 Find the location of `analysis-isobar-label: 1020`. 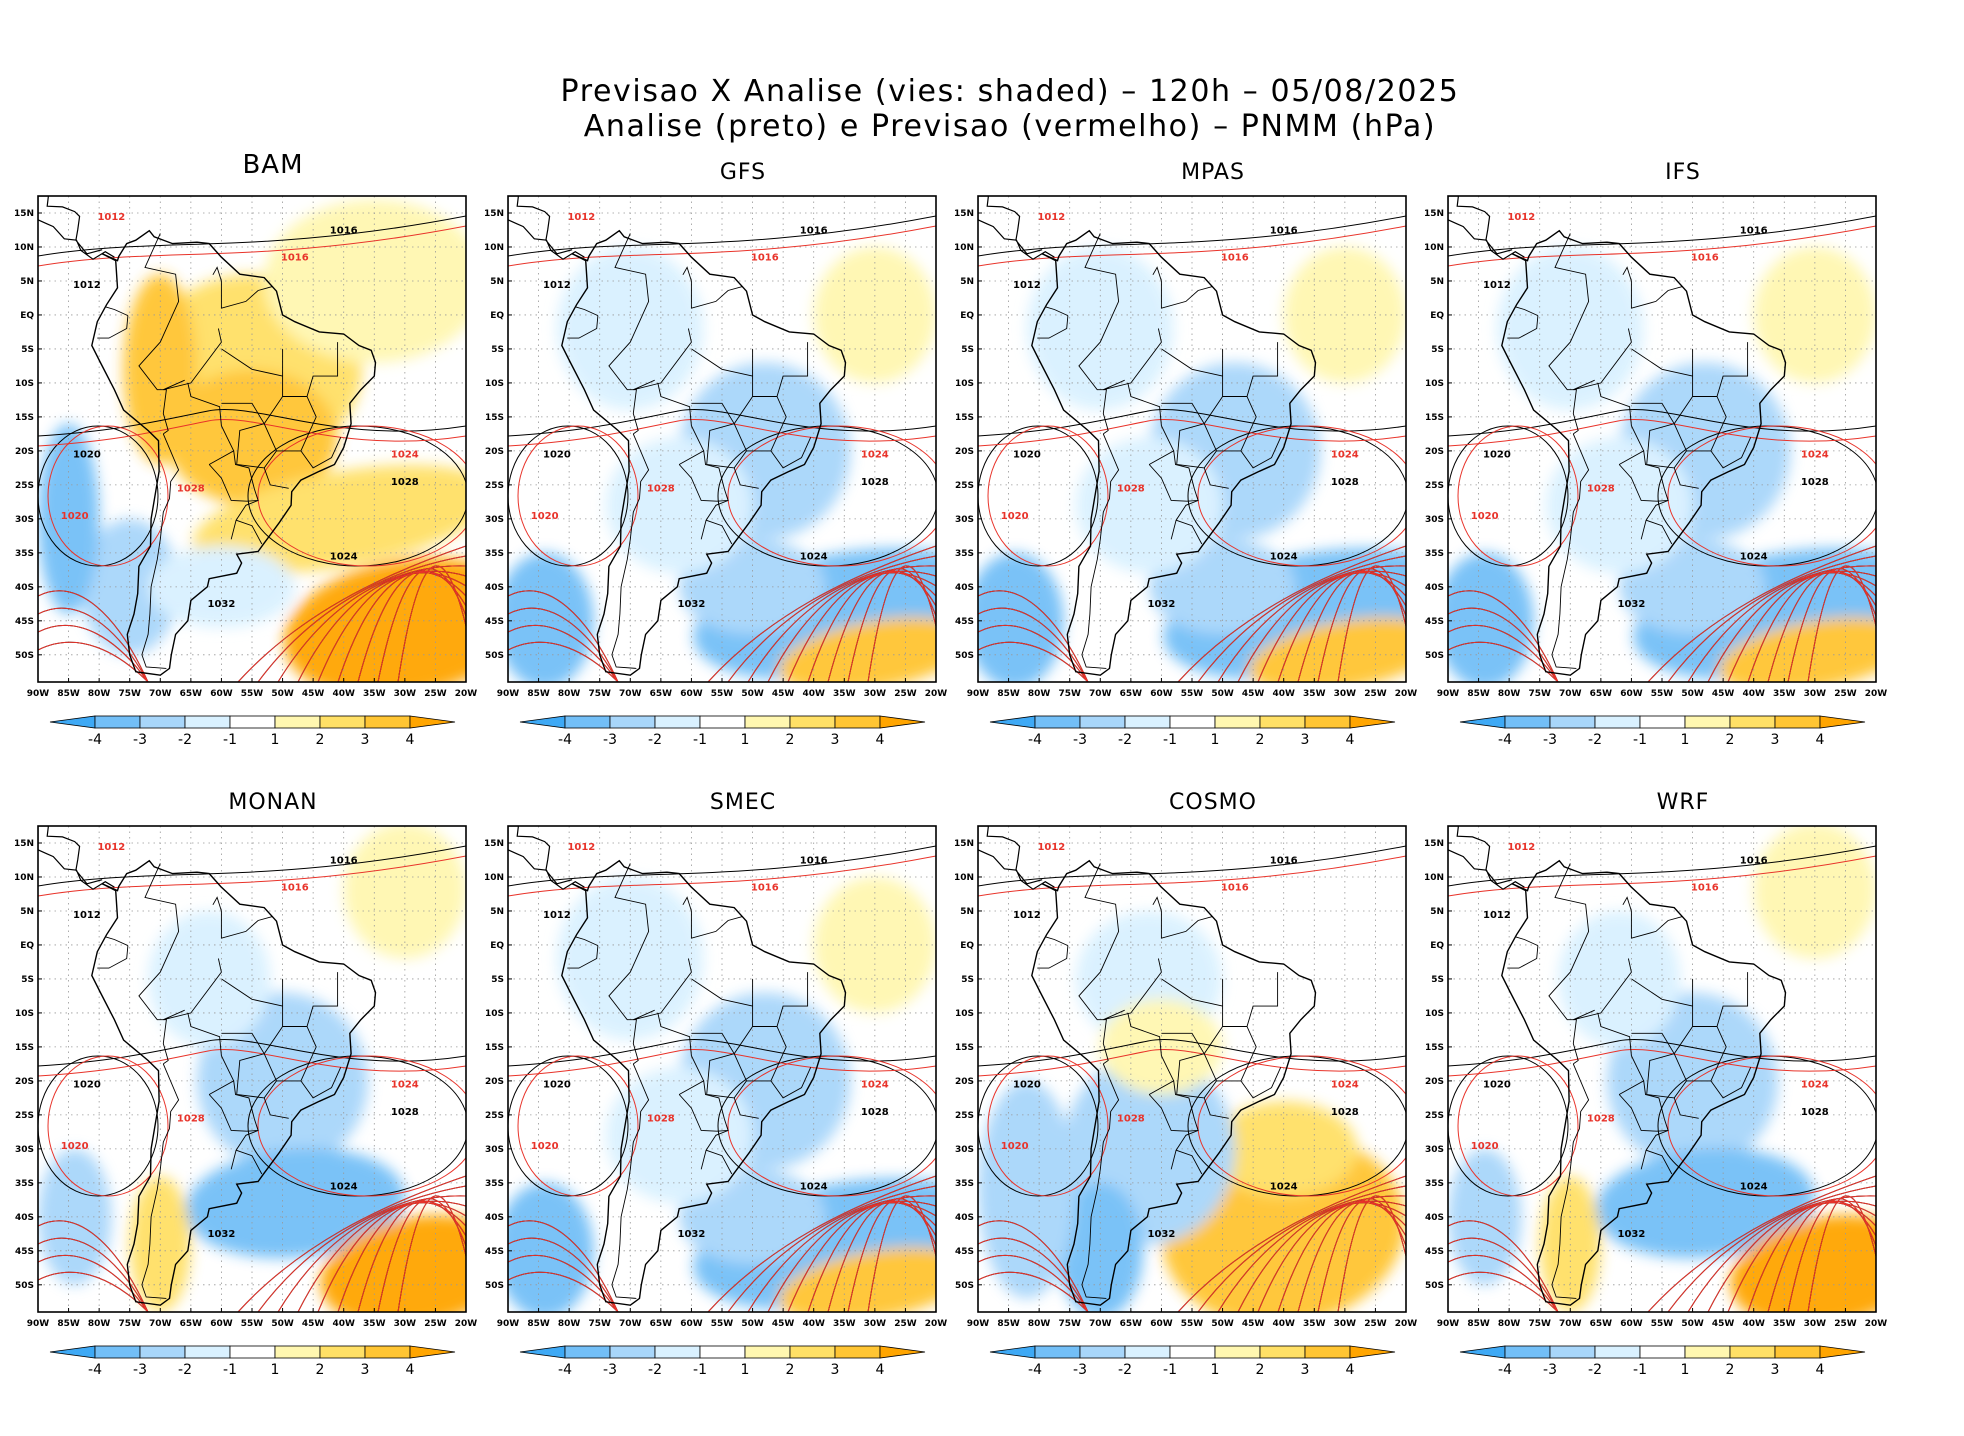

analysis-isobar-label: 1020 is located at coordinates (1027, 455).